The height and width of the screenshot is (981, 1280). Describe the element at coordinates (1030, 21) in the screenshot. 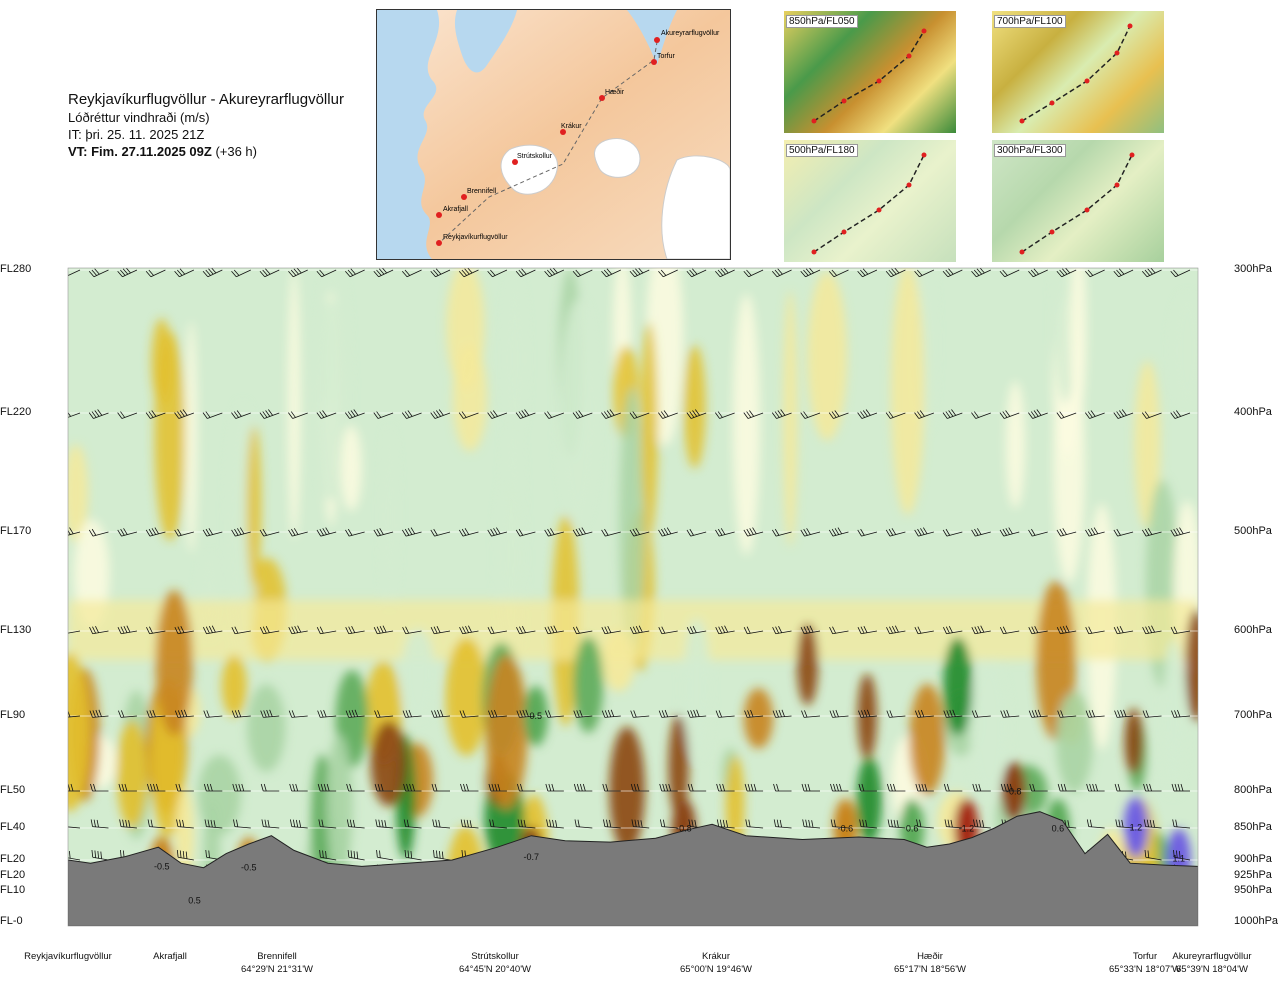

I see `thumb-700-label: 700hPa/FL100` at that location.